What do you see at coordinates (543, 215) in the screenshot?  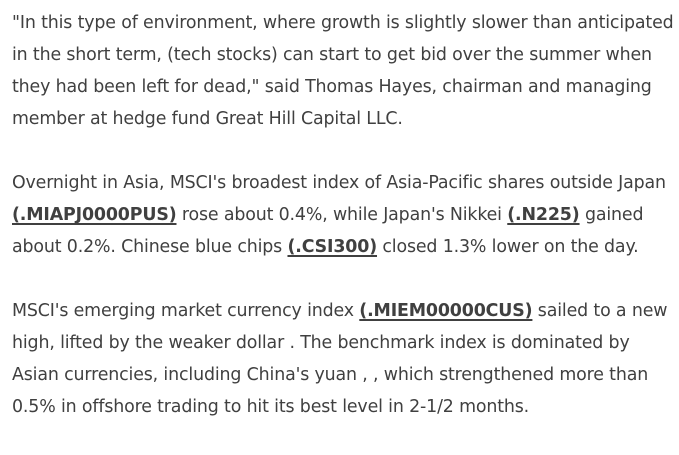 I see `ticker-link-n225: (.N225)` at bounding box center [543, 215].